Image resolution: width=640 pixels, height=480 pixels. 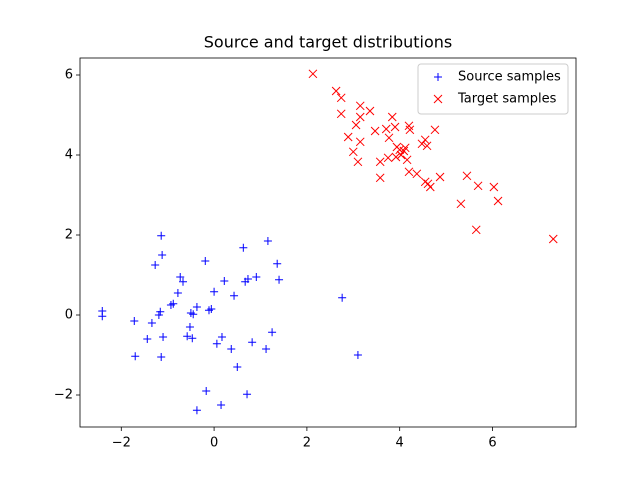 I want to click on legend-label: Target samples, so click(x=507, y=99).